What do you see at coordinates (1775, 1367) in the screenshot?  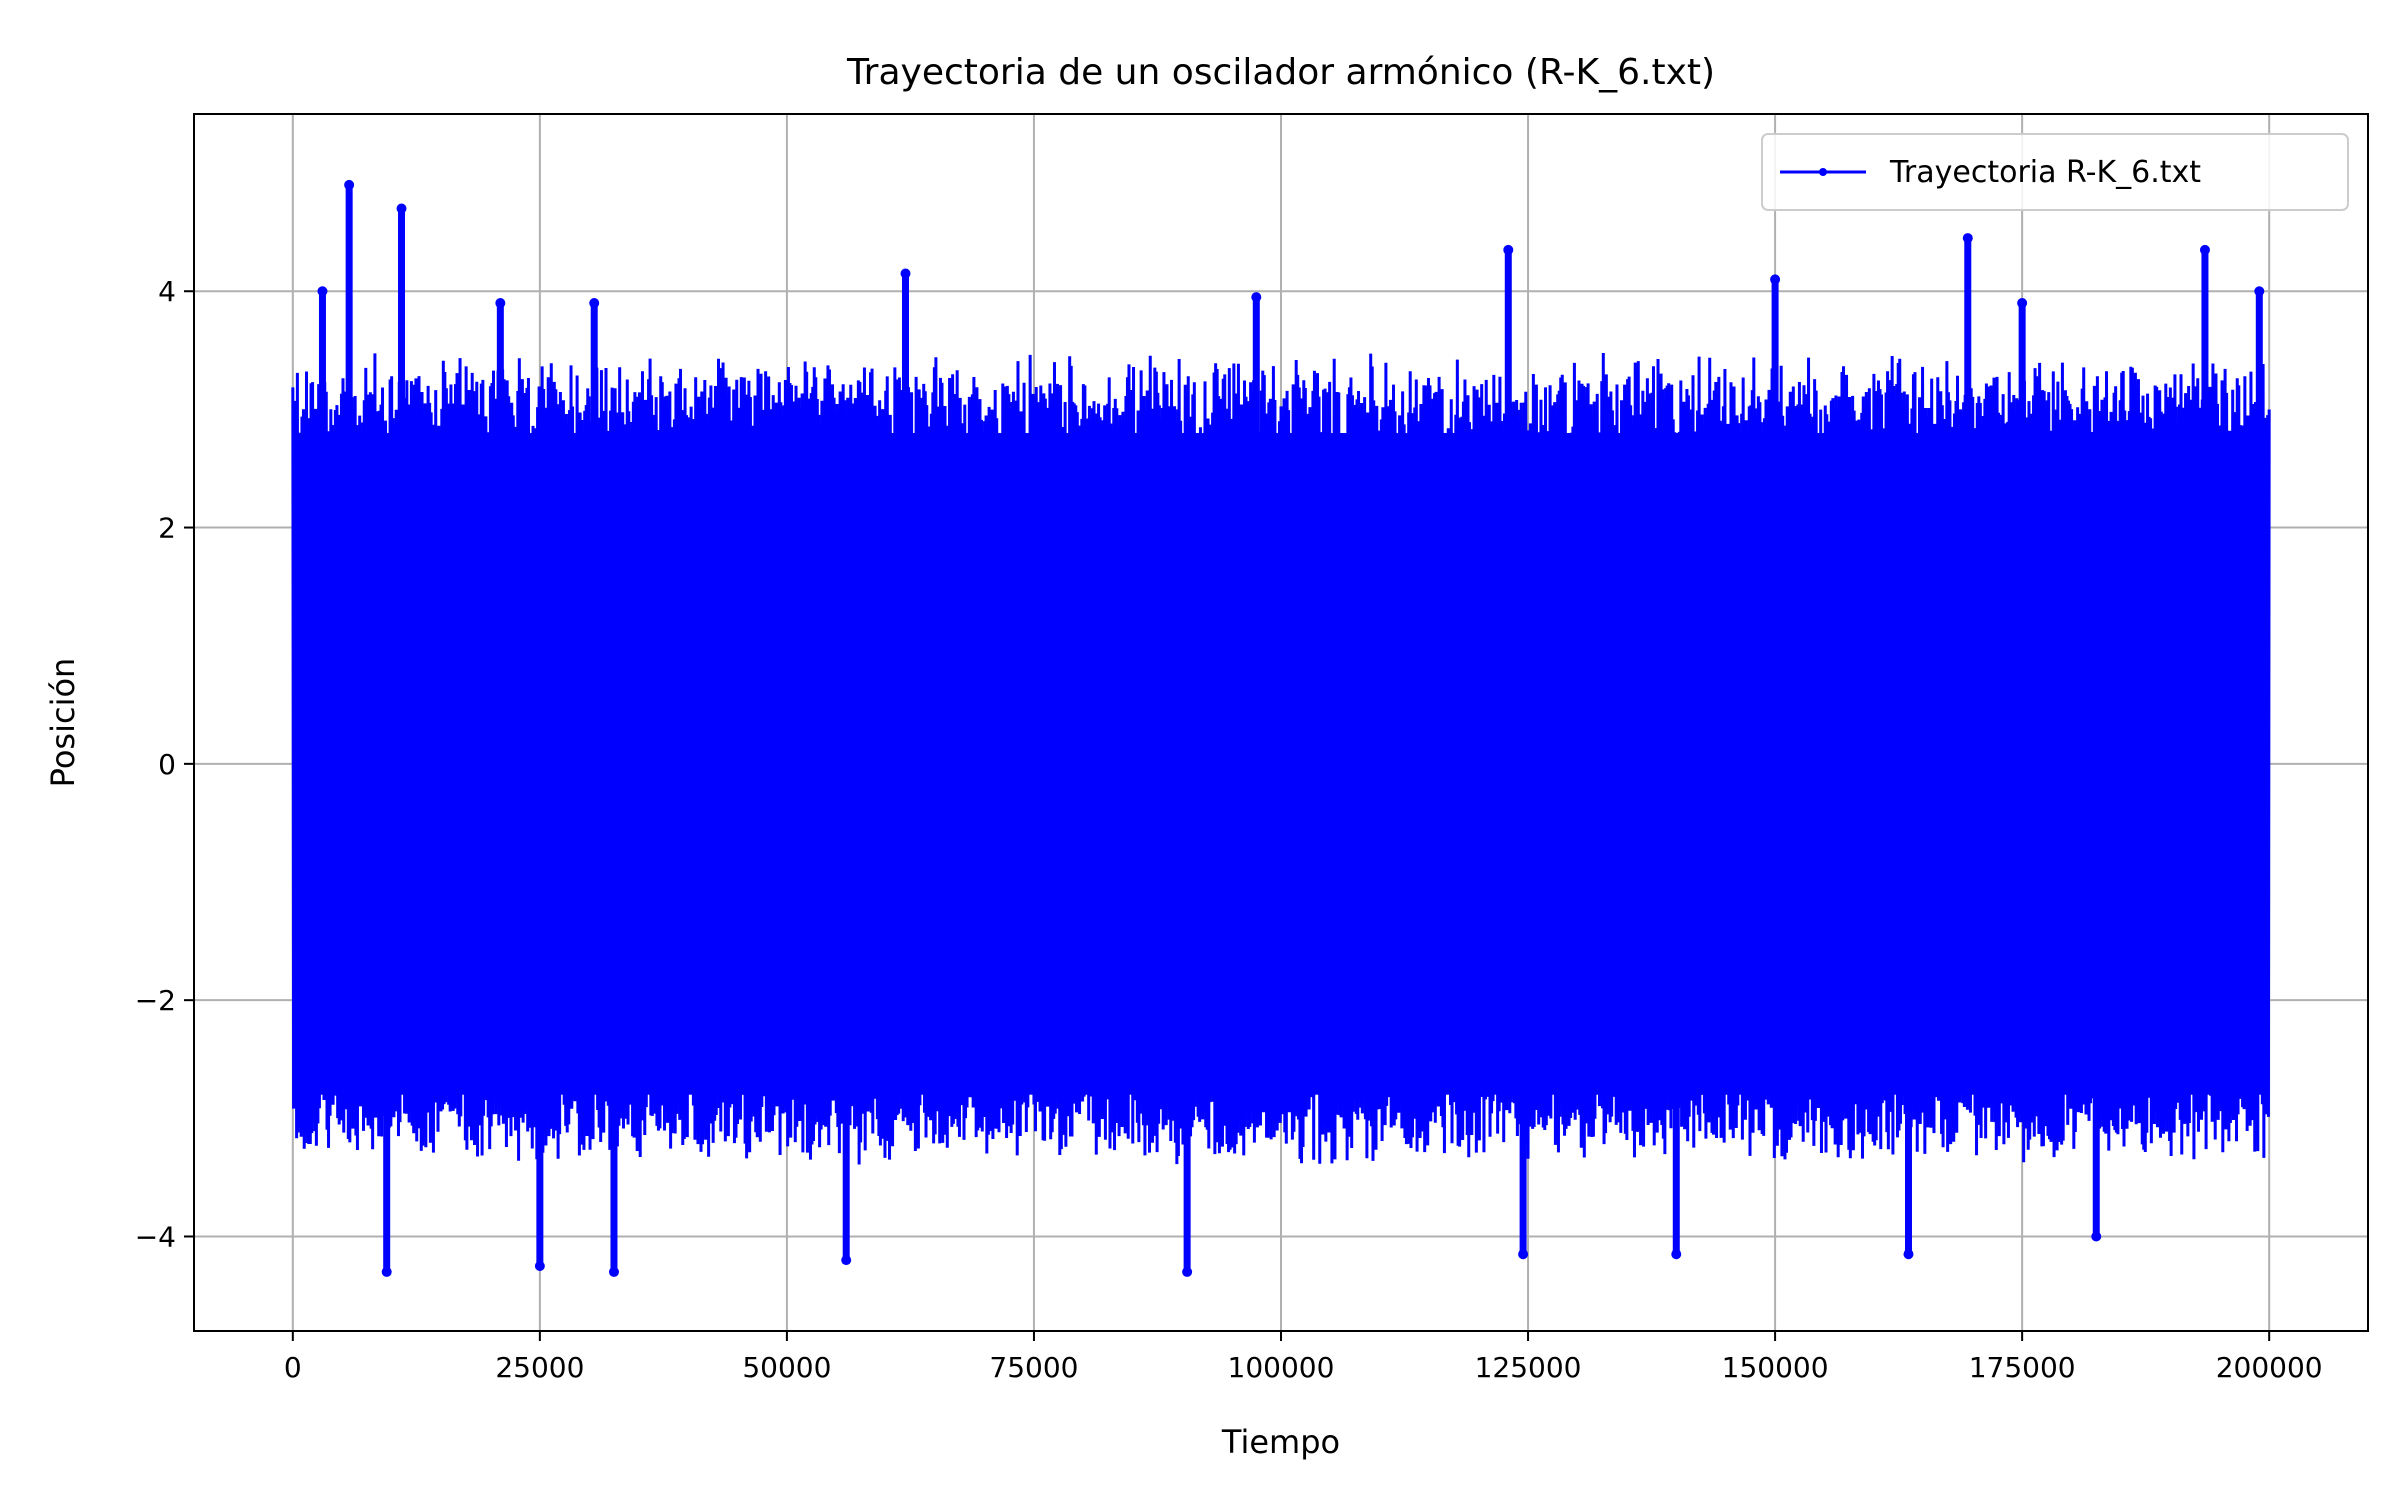 I see `x-tick-label: 150000` at bounding box center [1775, 1367].